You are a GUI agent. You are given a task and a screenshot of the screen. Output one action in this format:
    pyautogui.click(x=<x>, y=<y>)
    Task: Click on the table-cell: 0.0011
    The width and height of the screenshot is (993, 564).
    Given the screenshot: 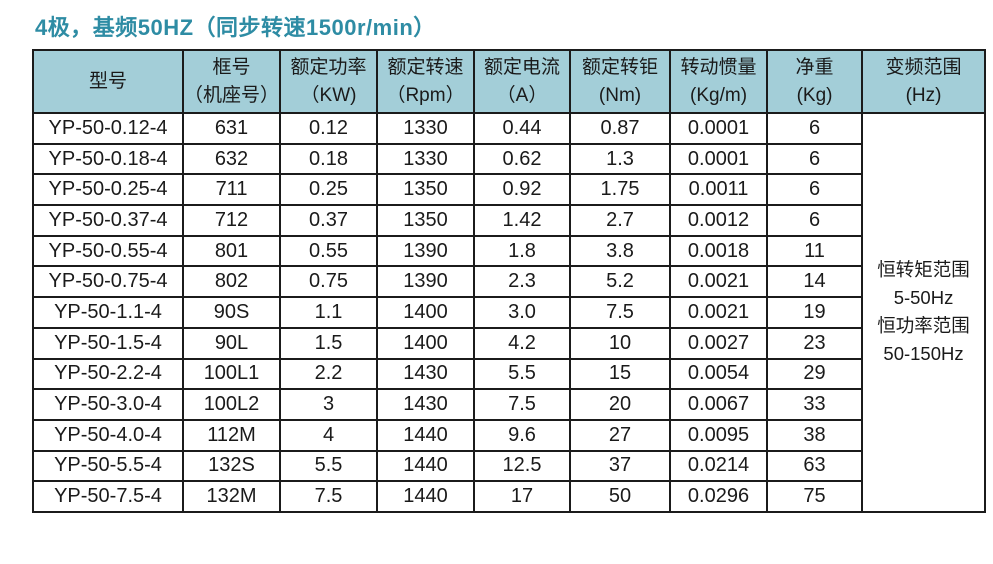 What is the action you would take?
    pyautogui.click(x=719, y=190)
    